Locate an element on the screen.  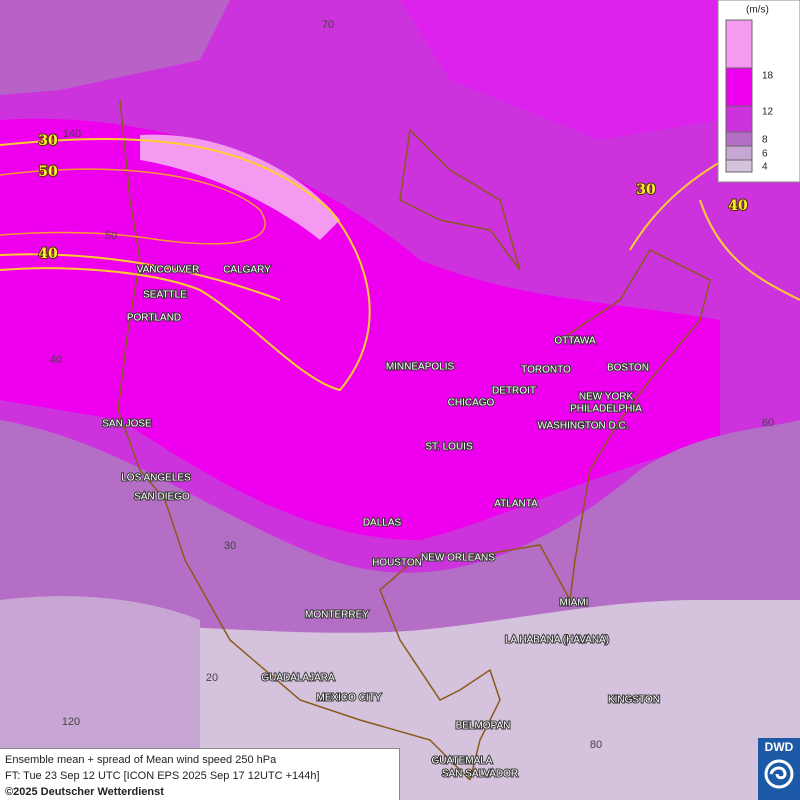
city-label: ST. LOUIS is located at coordinates (449, 447).